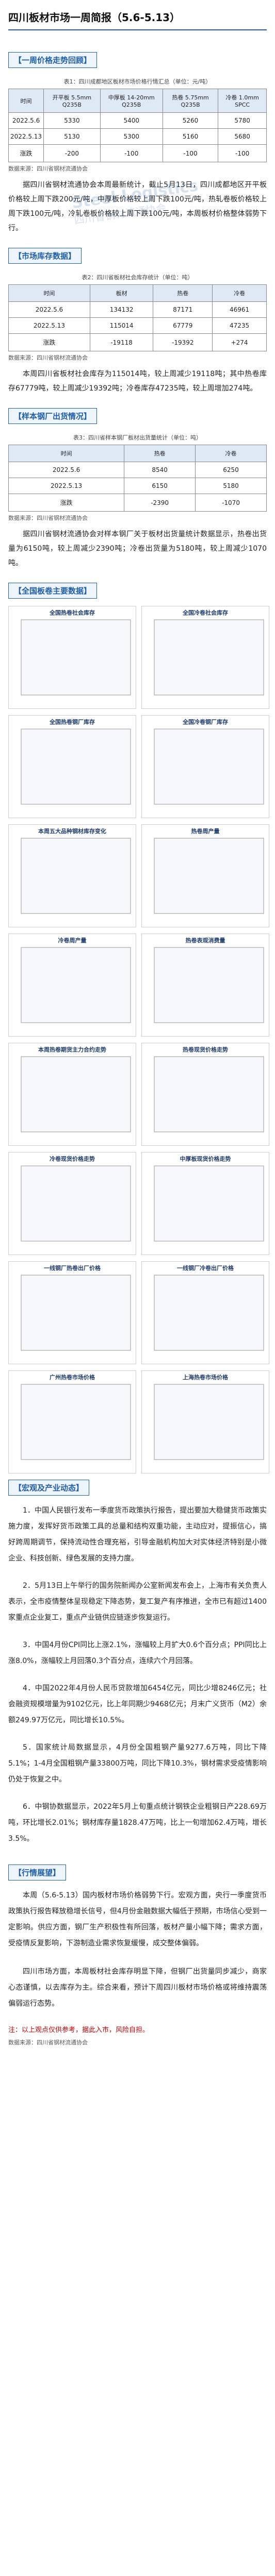  What do you see at coordinates (72, 1049) in the screenshot?
I see `chart-title: 本周热卷期货主力合约走势` at bounding box center [72, 1049].